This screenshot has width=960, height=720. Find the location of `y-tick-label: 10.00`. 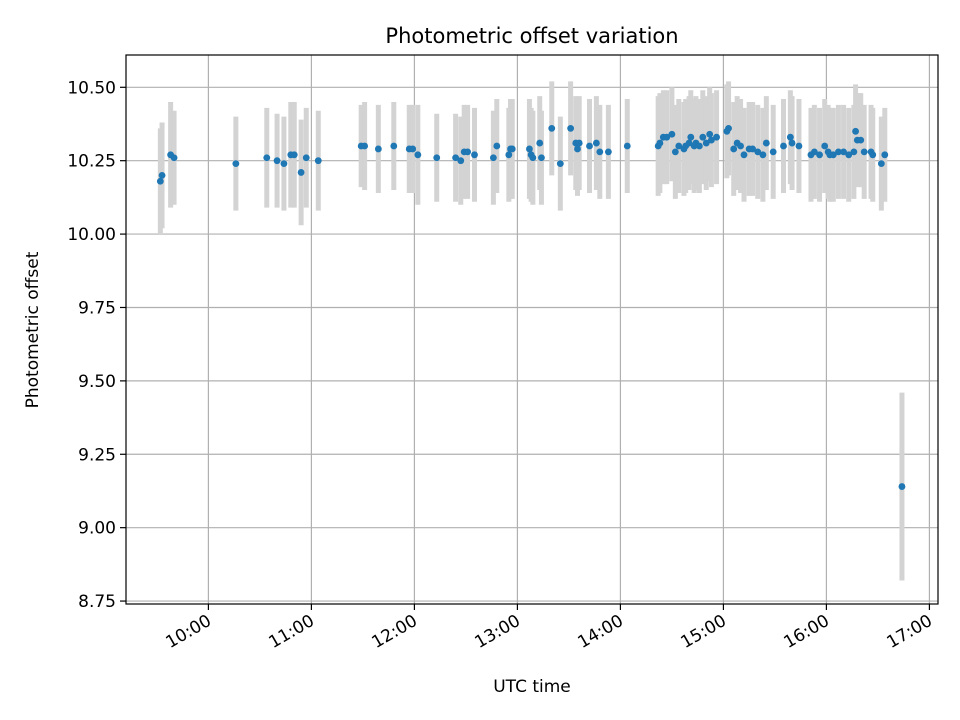

y-tick-label: 10.00 is located at coordinates (91, 235).